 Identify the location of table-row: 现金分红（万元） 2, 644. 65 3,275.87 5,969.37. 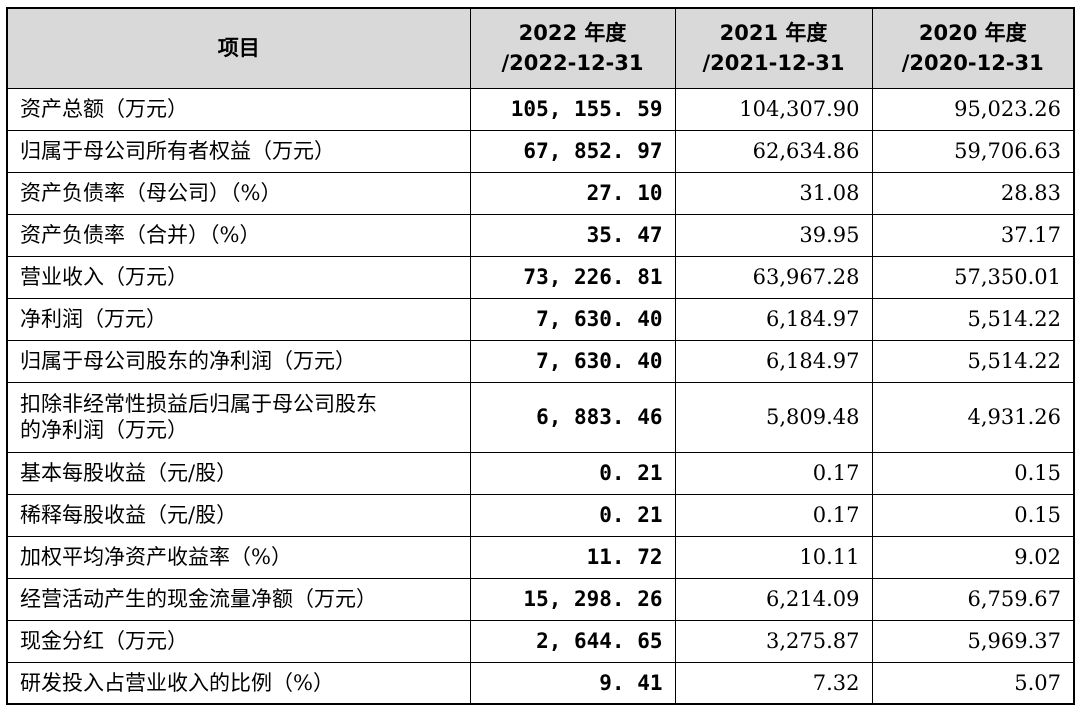
(540, 641).